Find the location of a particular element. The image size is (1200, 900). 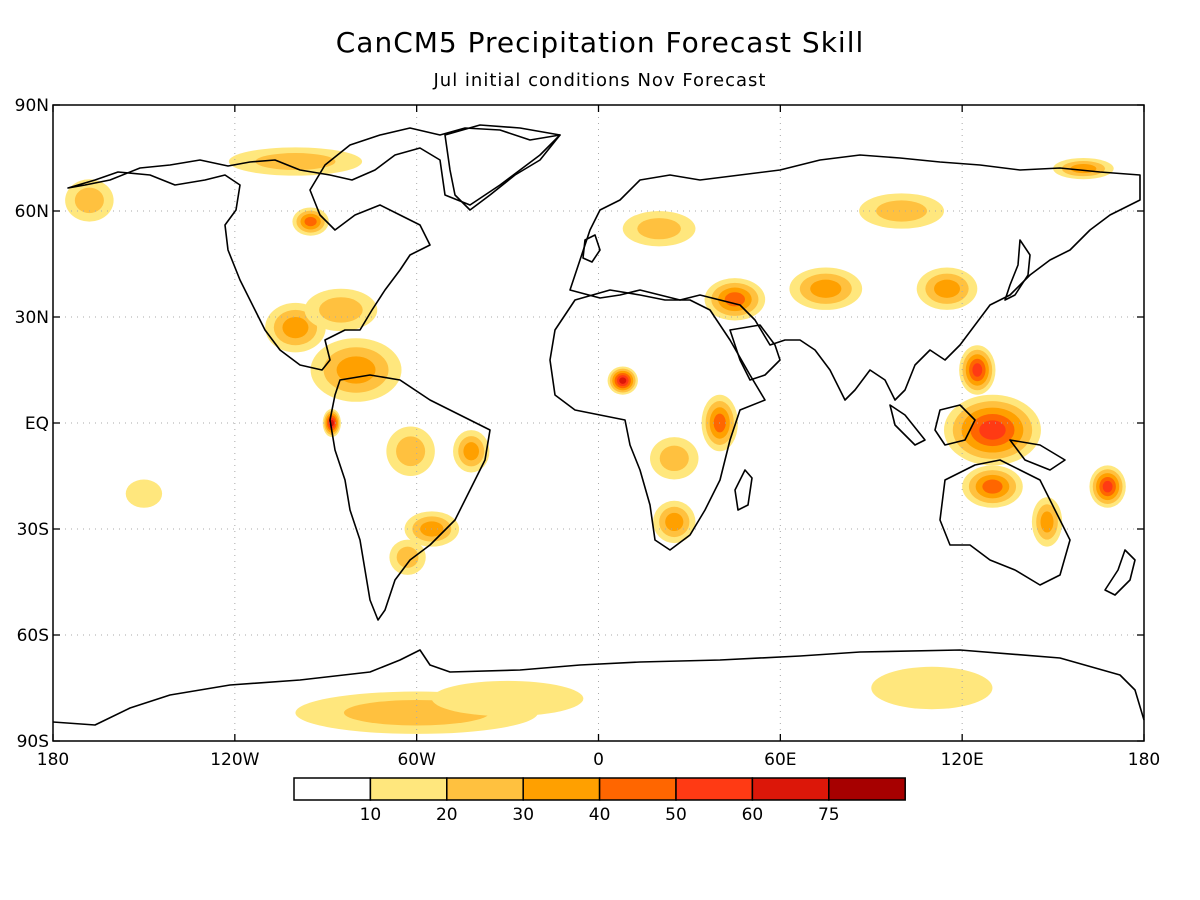

legend-label: 40 is located at coordinates (600, 815).